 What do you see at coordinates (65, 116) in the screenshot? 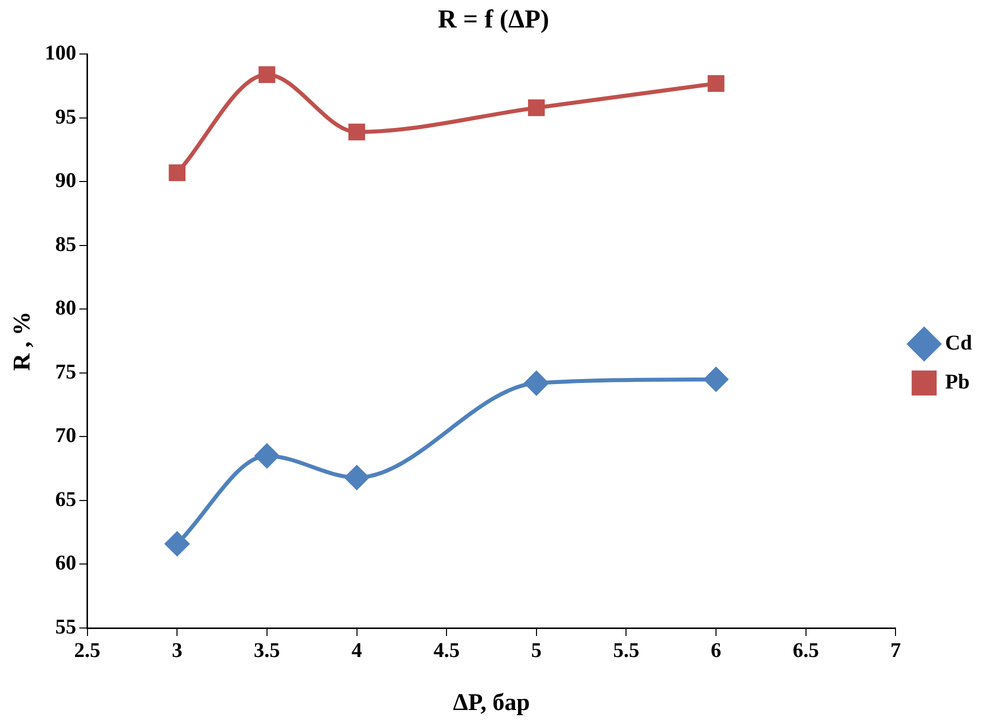
I see `y-tick-label: 95` at bounding box center [65, 116].